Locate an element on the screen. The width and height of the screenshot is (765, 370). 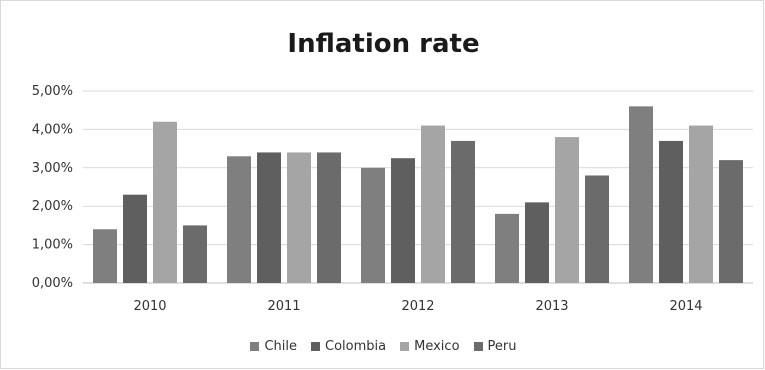
bar-mexico-2013 is located at coordinates (567, 210).